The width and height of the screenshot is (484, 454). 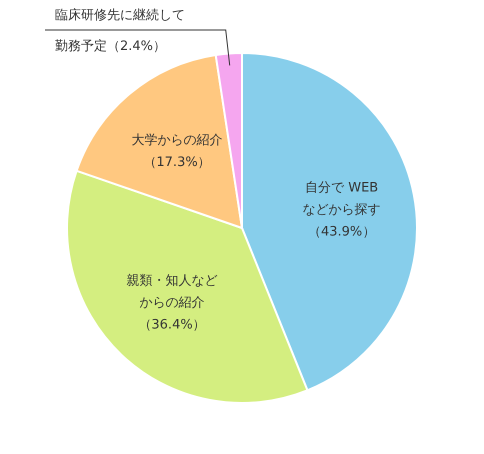 What do you see at coordinates (172, 325) in the screenshot?
I see `data-label: （36.4%）` at bounding box center [172, 325].